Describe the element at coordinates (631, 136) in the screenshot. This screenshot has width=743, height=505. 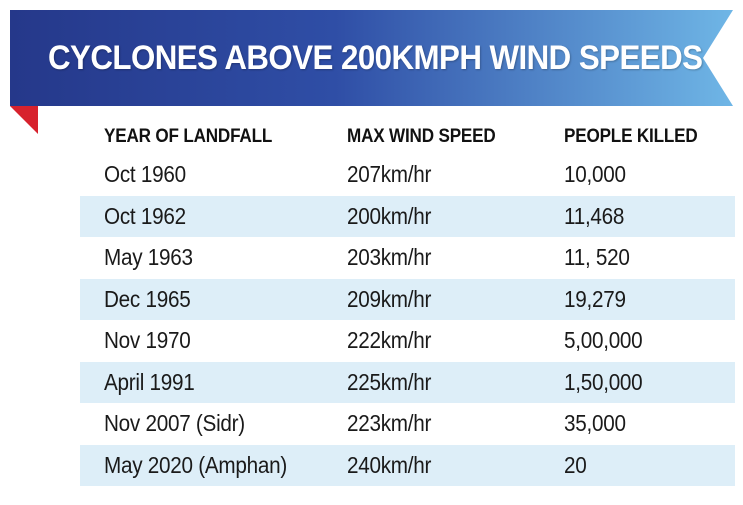
I see `header-people-killed: PEOPLE KILLED` at that location.